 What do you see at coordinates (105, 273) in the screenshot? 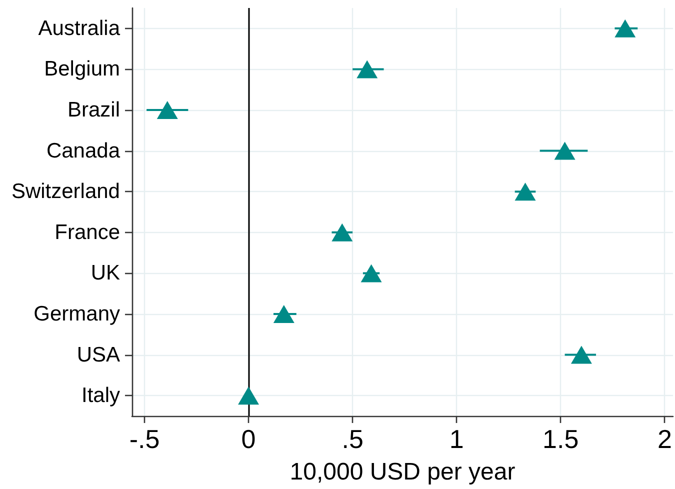
I see `y-tick-label: UK` at bounding box center [105, 273].